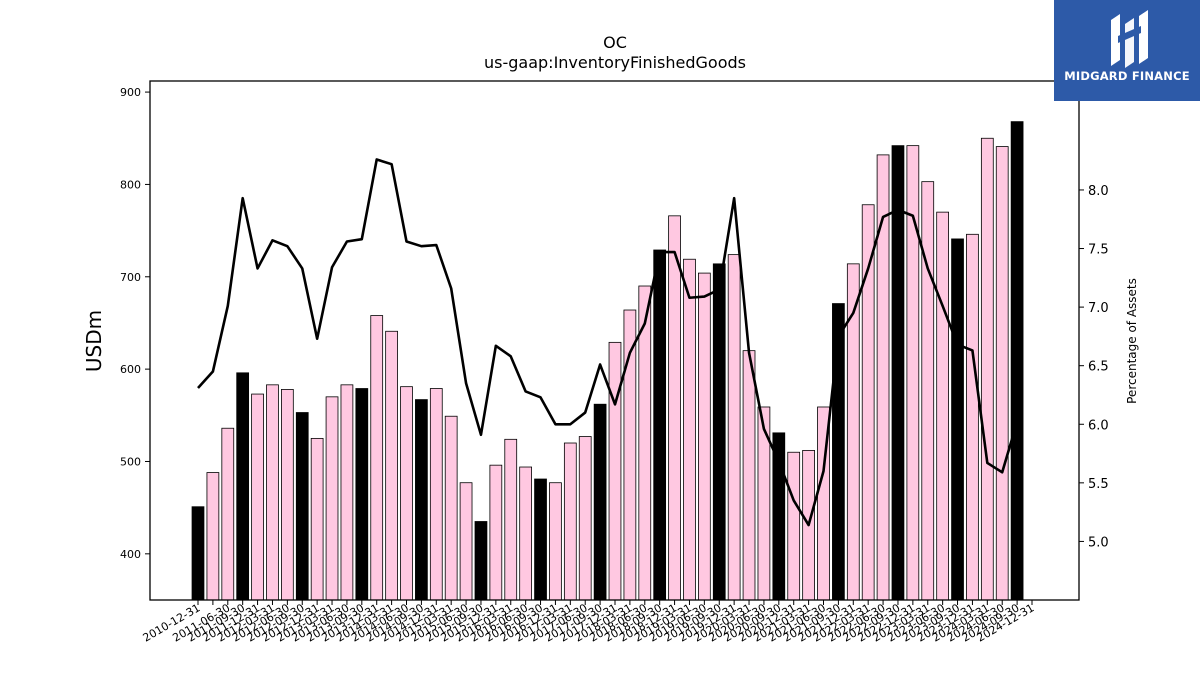  What do you see at coordinates (1098, 191) in the screenshot?
I see `y2-tick-label: 8.0` at bounding box center [1098, 191].